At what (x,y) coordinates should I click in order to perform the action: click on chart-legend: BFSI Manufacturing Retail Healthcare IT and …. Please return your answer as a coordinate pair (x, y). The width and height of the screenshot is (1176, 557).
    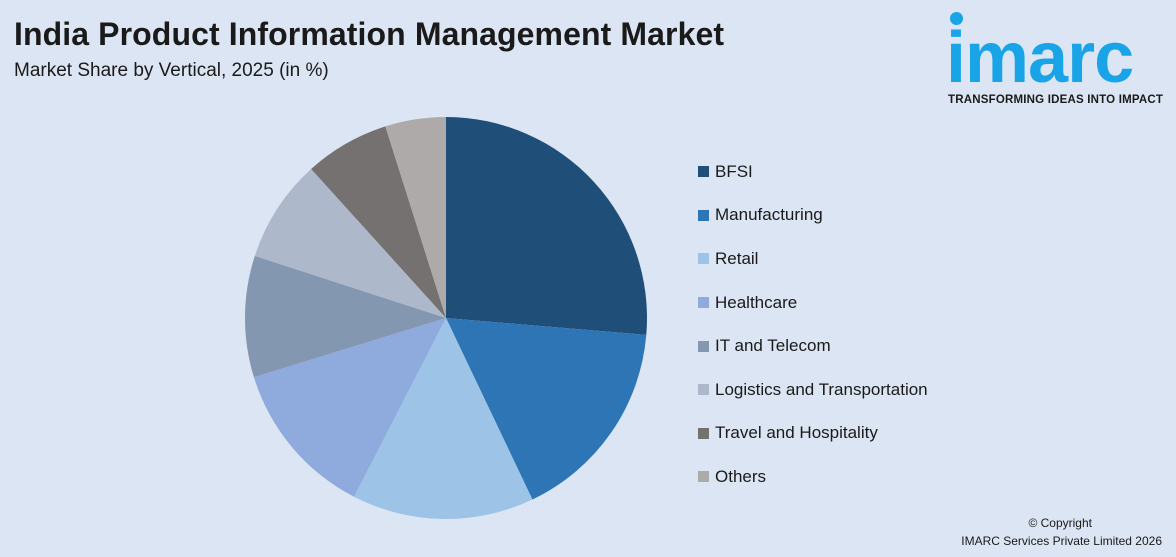
    Looking at the image, I should click on (813, 324).